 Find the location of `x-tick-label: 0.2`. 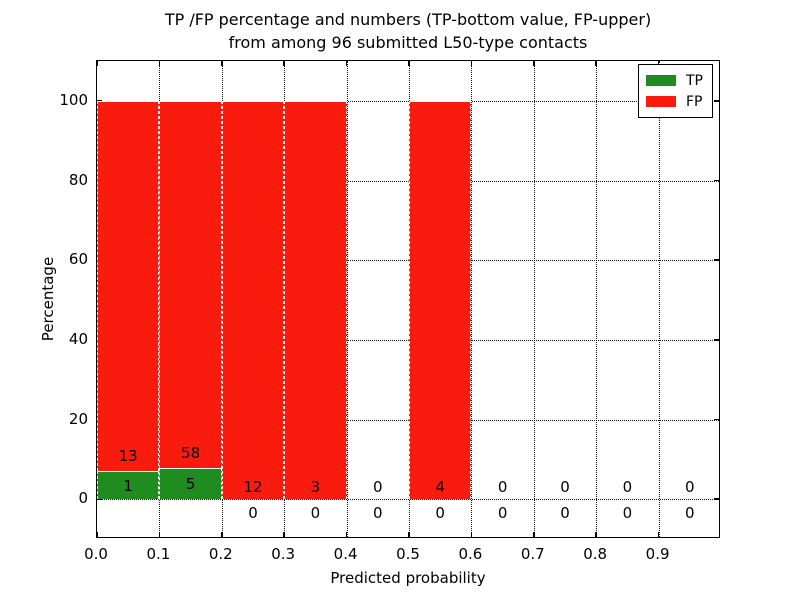

x-tick-label: 0.2 is located at coordinates (220, 554).